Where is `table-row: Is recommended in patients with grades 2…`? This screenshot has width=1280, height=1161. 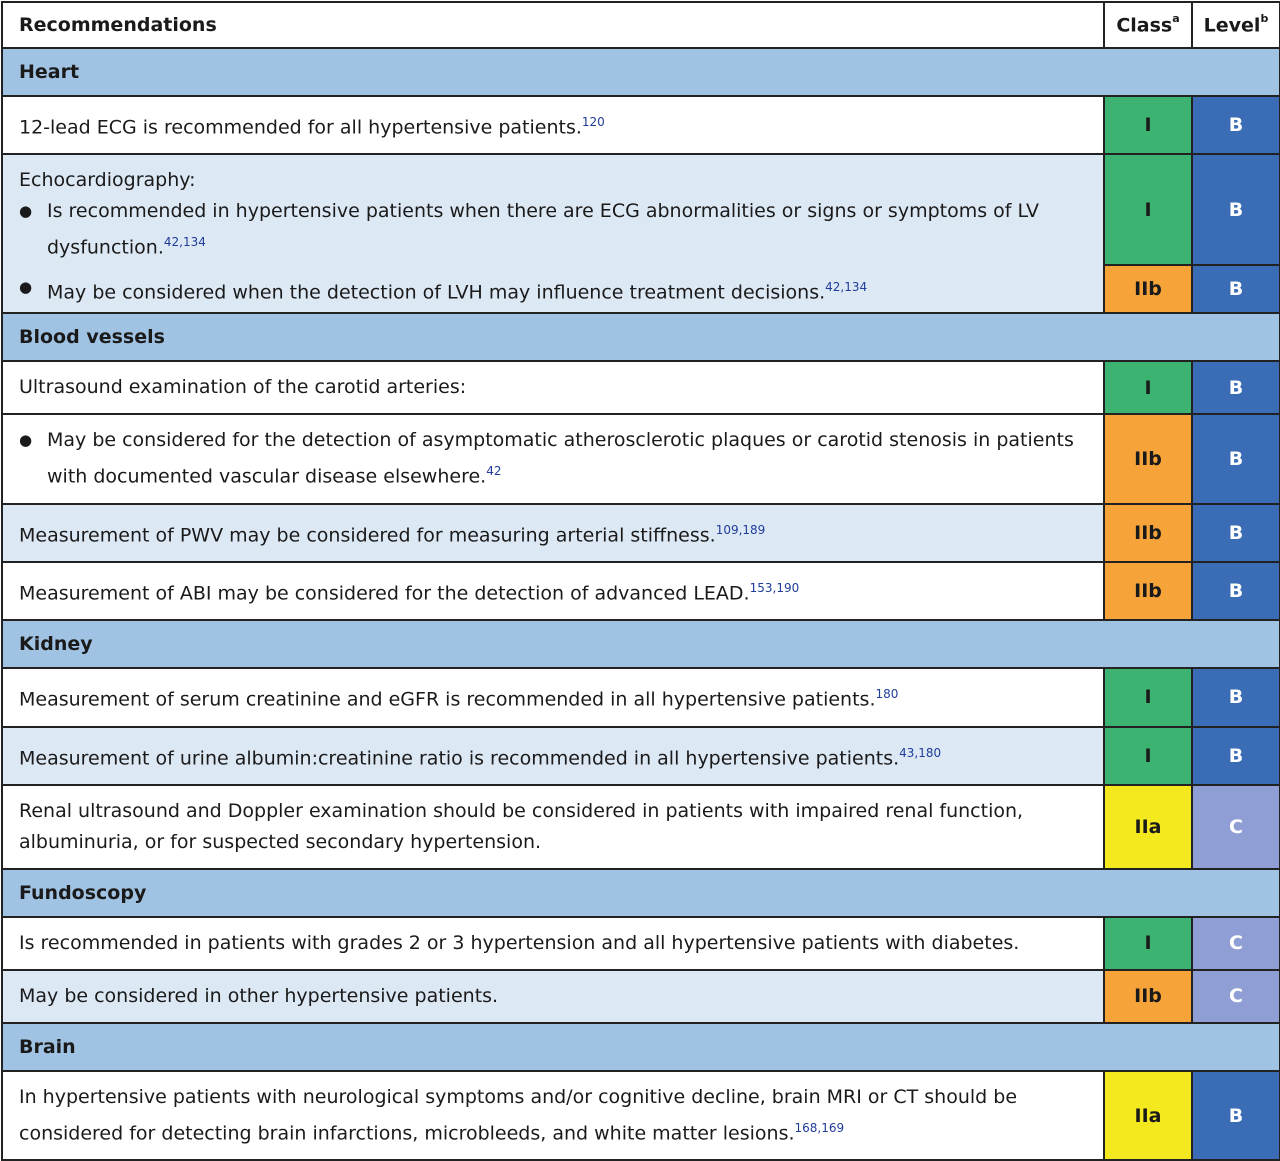
table-row: Is recommended in patients with grades 2… is located at coordinates (640, 943).